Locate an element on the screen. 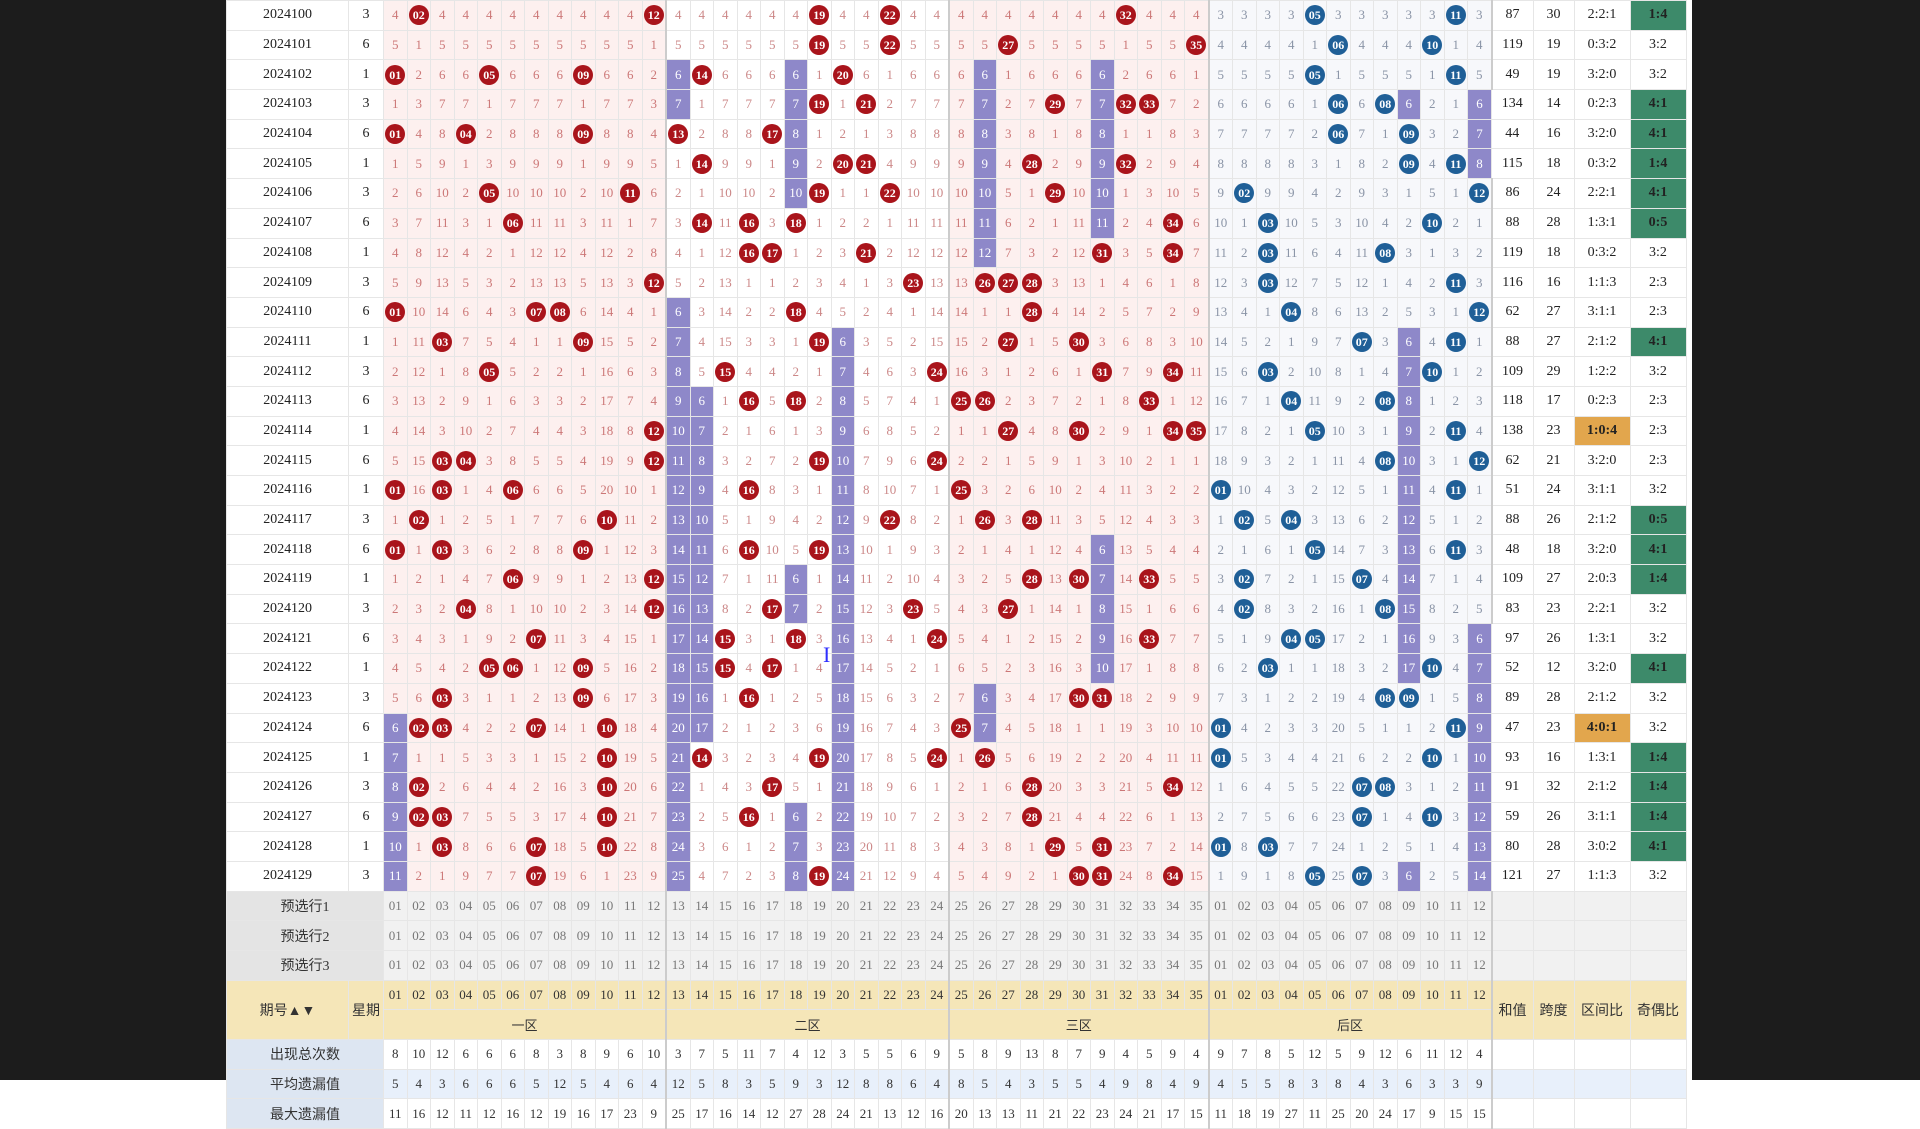  preselect-back-number: 12 is located at coordinates (1480, 935).